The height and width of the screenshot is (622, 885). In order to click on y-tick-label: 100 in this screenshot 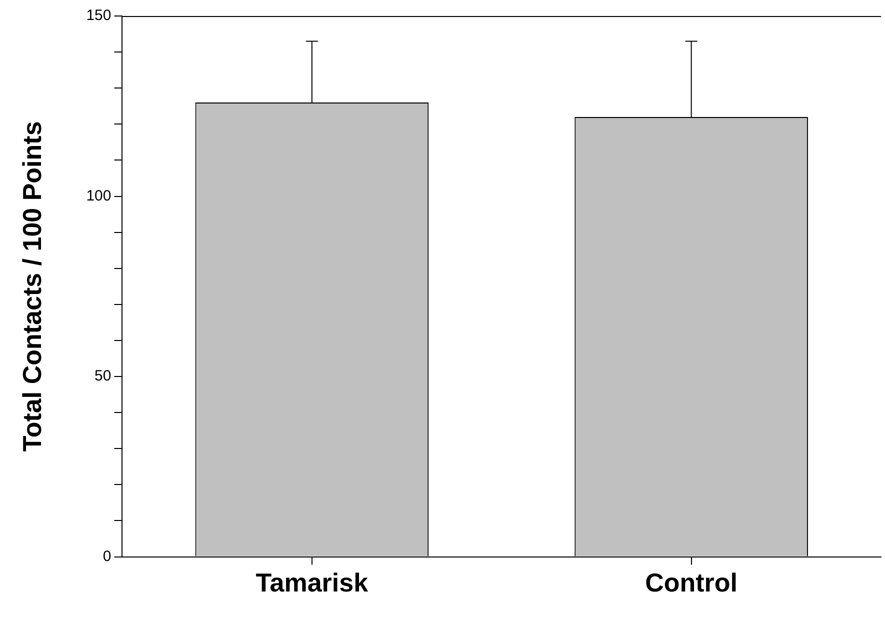, I will do `click(99, 195)`.